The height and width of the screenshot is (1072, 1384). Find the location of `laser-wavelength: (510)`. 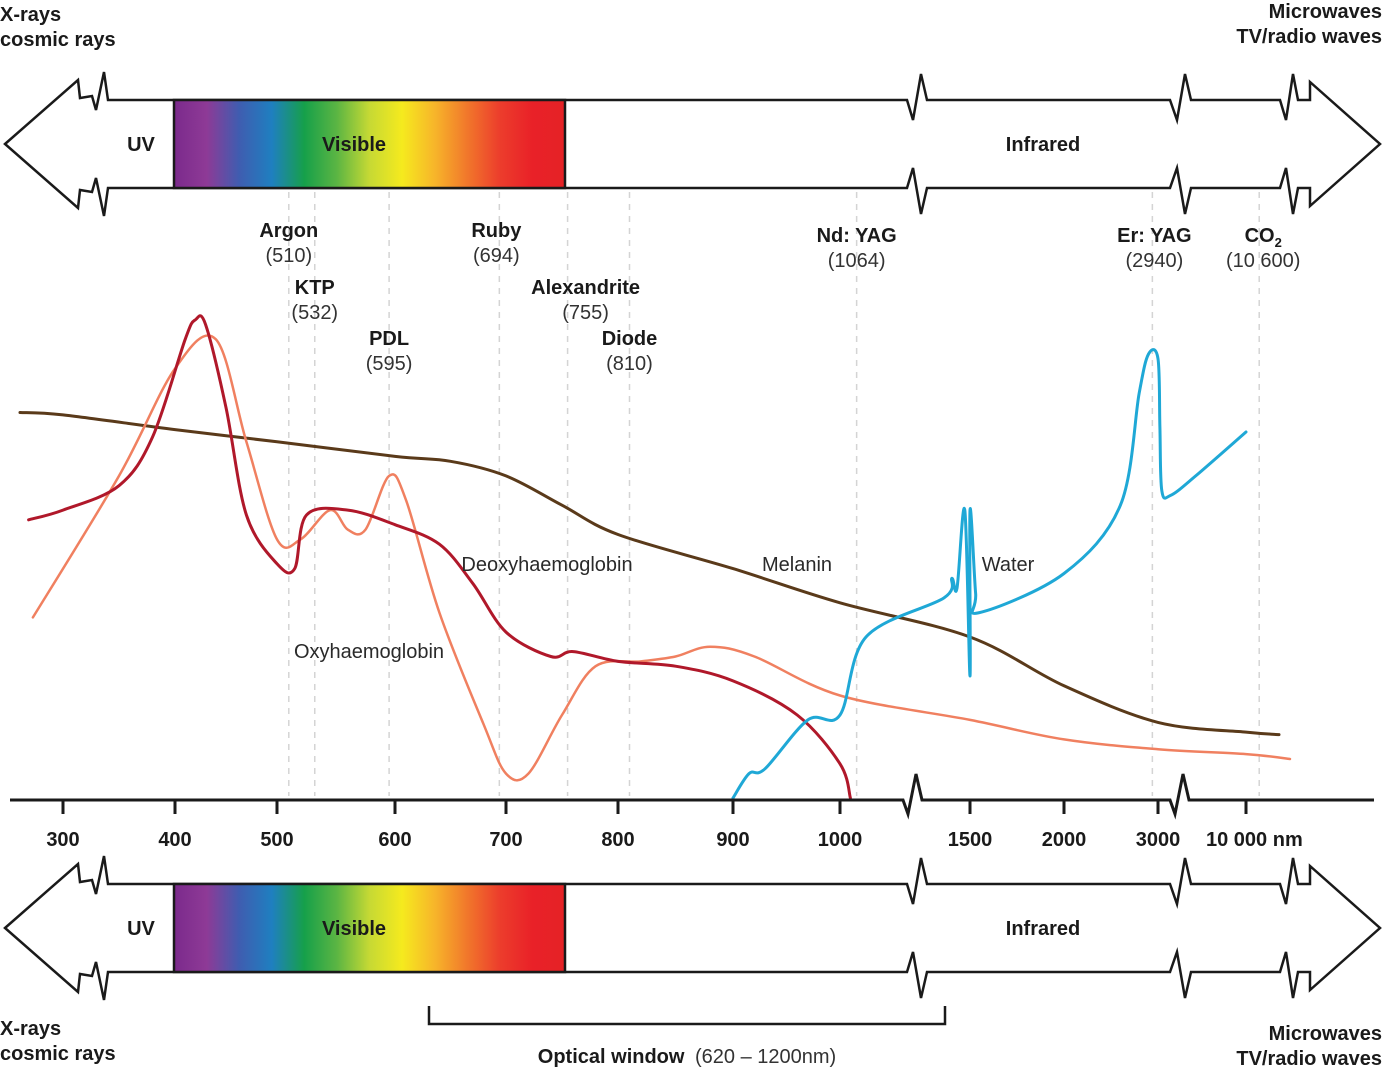

laser-wavelength: (510) is located at coordinates (288, 256).